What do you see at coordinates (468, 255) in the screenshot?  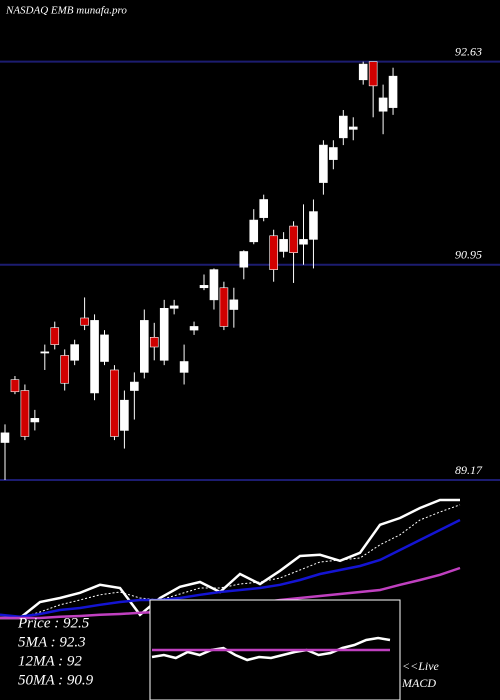 I see `y-tick-label: 90.95` at bounding box center [468, 255].